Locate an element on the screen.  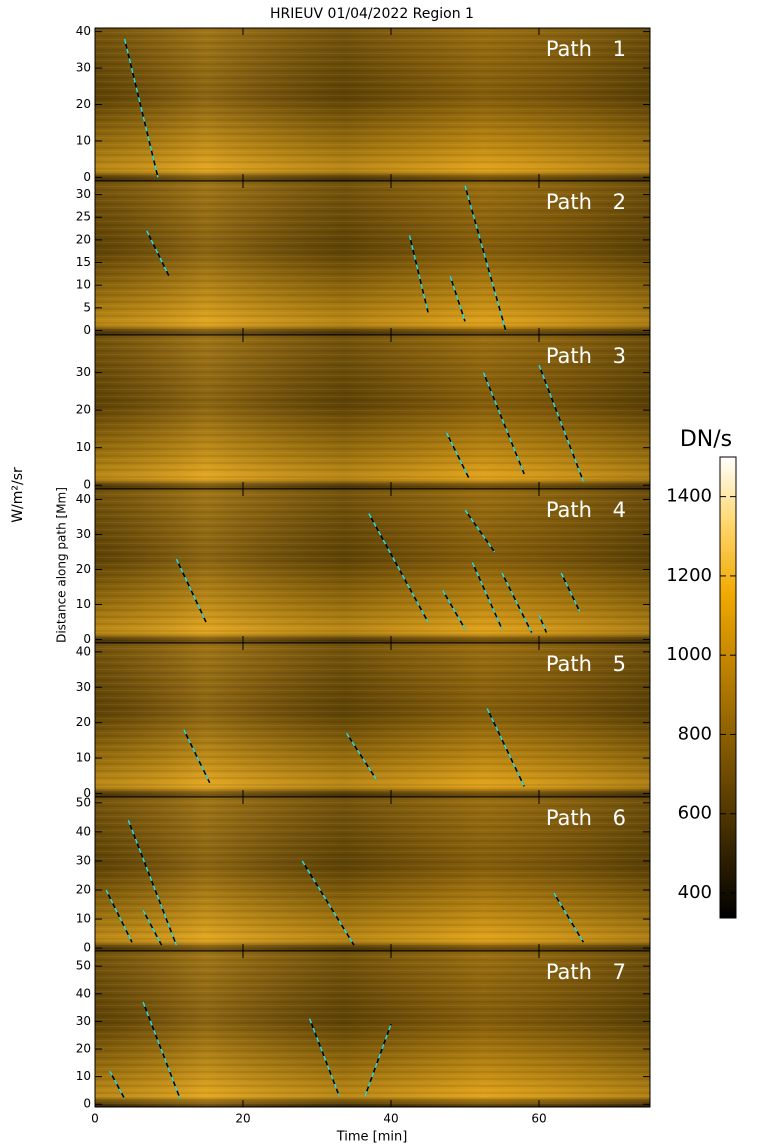
x-tick-label: 20 is located at coordinates (242, 1119).